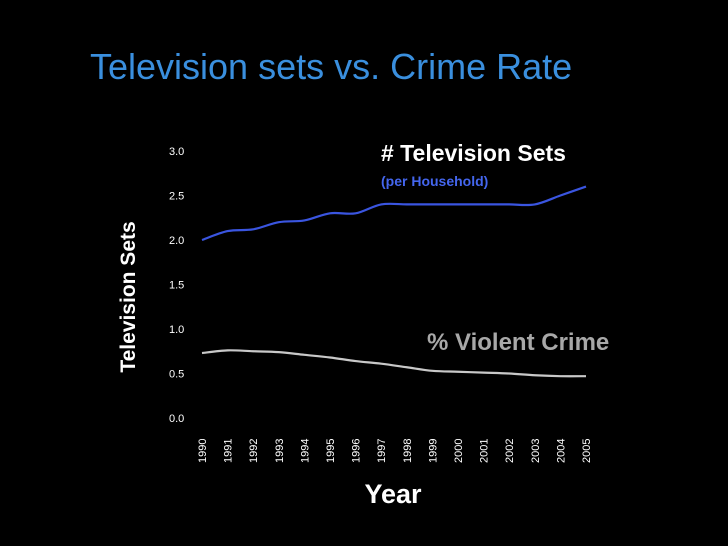 This screenshot has height=546, width=728. What do you see at coordinates (254, 451) in the screenshot?
I see `x-tick-label: 1992` at bounding box center [254, 451].